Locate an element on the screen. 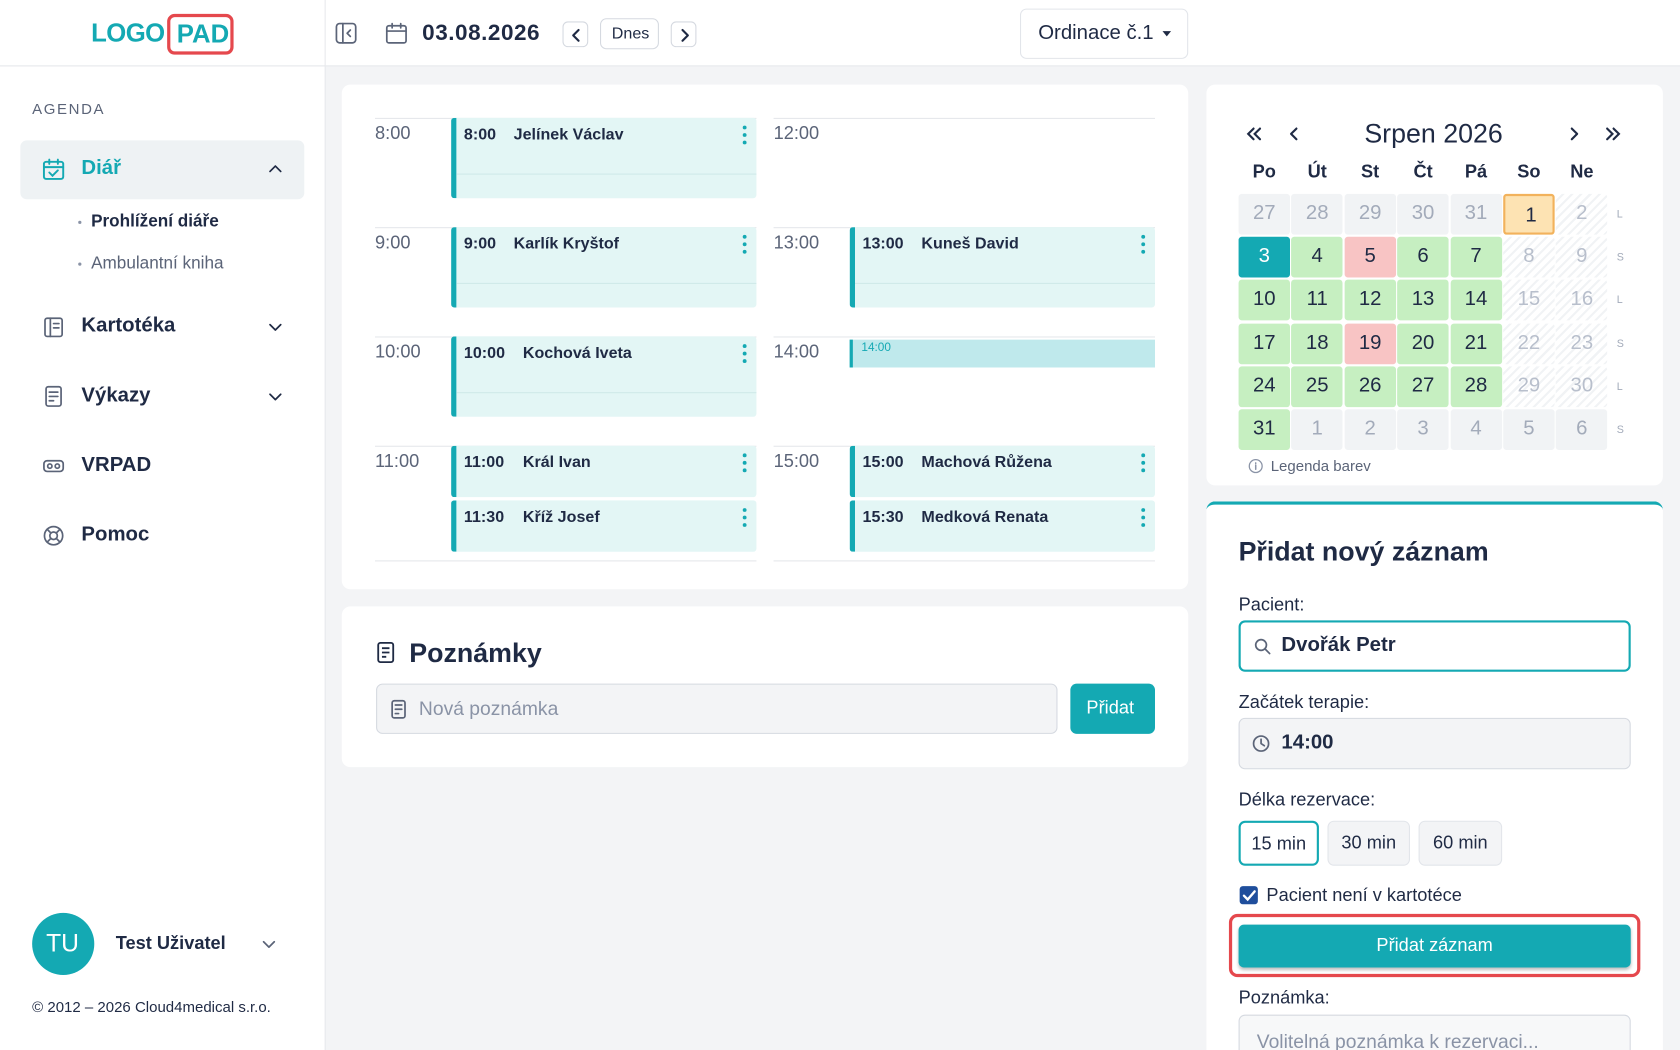  calendar-day: 24 is located at coordinates (1264, 386).